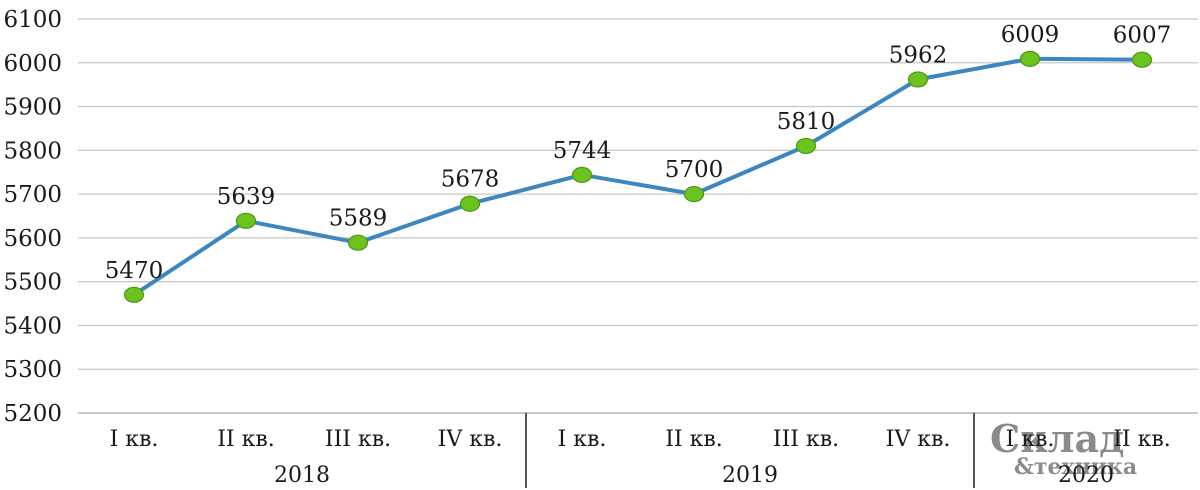 This screenshot has width=1200, height=490. What do you see at coordinates (32, 108) in the screenshot?
I see `y-tick-label-5900: 5900` at bounding box center [32, 108].